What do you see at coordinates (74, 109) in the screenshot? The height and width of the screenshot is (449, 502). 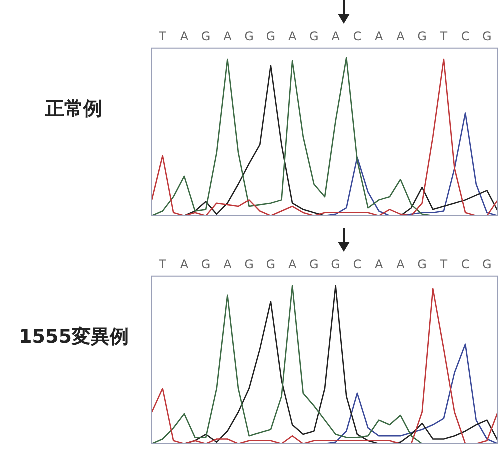 I see `text: 正常例` at bounding box center [74, 109].